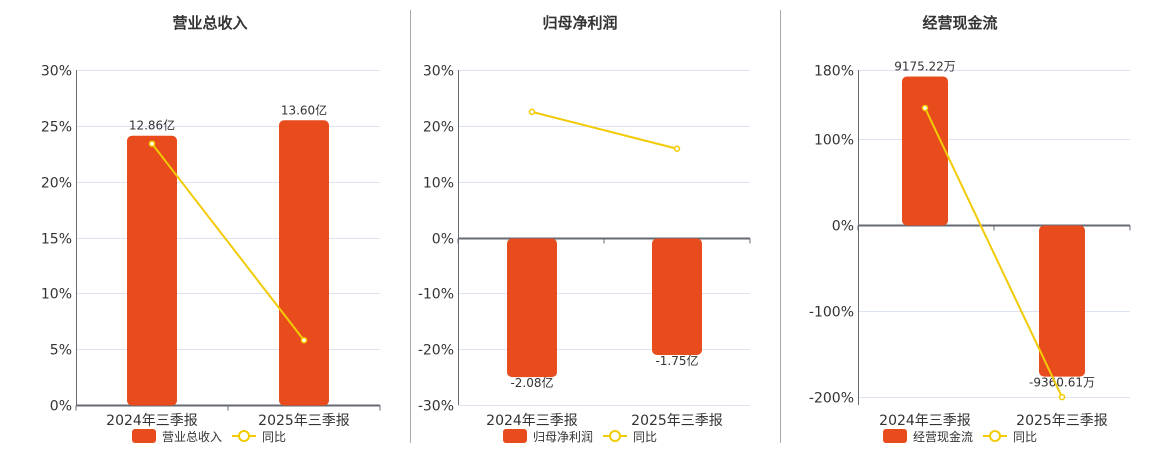 The height and width of the screenshot is (454, 1160). I want to click on legend-bar-label: 营业总收入, so click(192, 437).